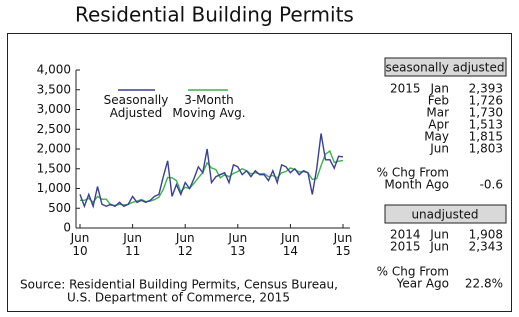 This screenshot has width=519, height=317. Describe the element at coordinates (416, 185) in the screenshot. I see `change-label: Month Ago` at that location.